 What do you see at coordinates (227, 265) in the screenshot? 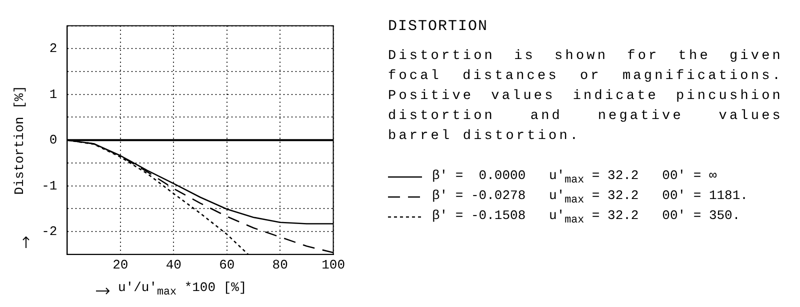
I see `x-tick-label: 60` at bounding box center [227, 265].